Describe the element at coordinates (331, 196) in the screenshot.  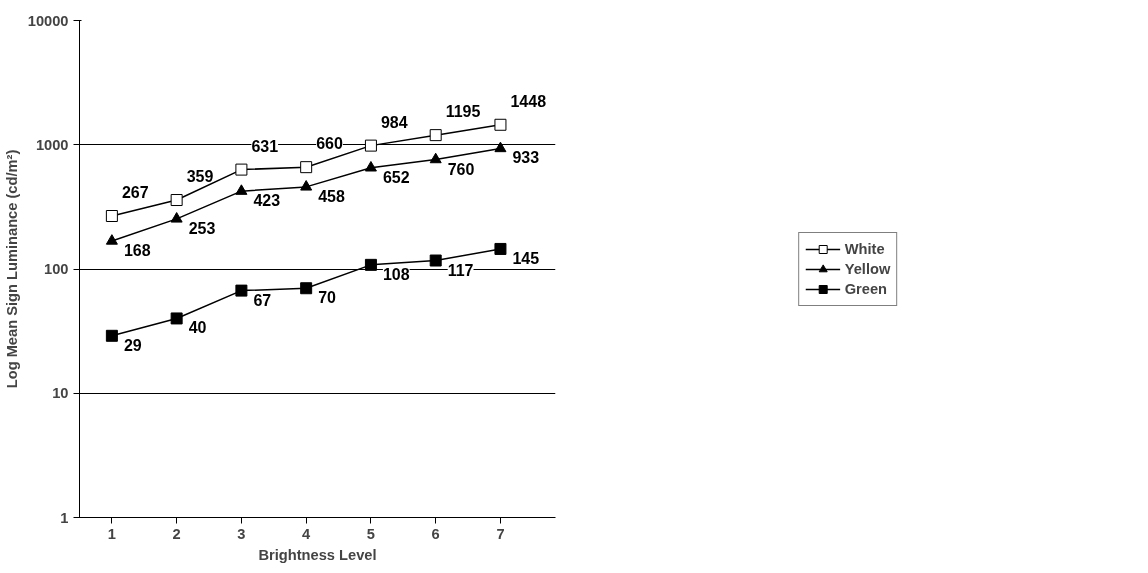
I see `data-label: 458` at that location.